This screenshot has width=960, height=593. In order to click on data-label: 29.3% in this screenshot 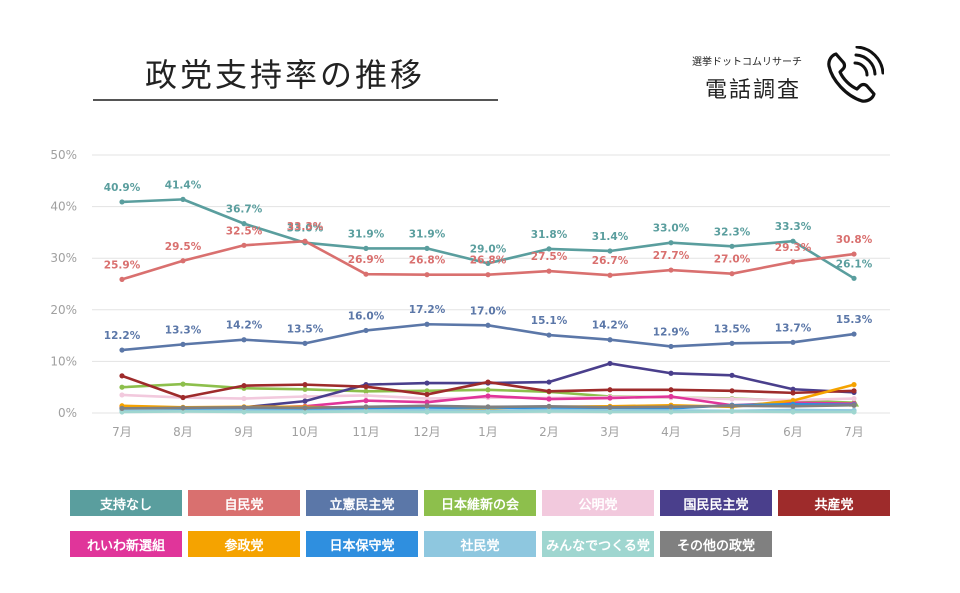, I will do `click(793, 248)`.